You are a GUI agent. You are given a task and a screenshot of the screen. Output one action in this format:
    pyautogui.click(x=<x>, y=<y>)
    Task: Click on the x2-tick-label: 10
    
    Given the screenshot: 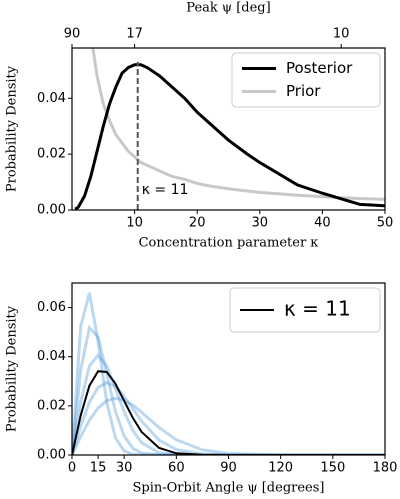 What is the action you would take?
    pyautogui.click(x=341, y=34)
    